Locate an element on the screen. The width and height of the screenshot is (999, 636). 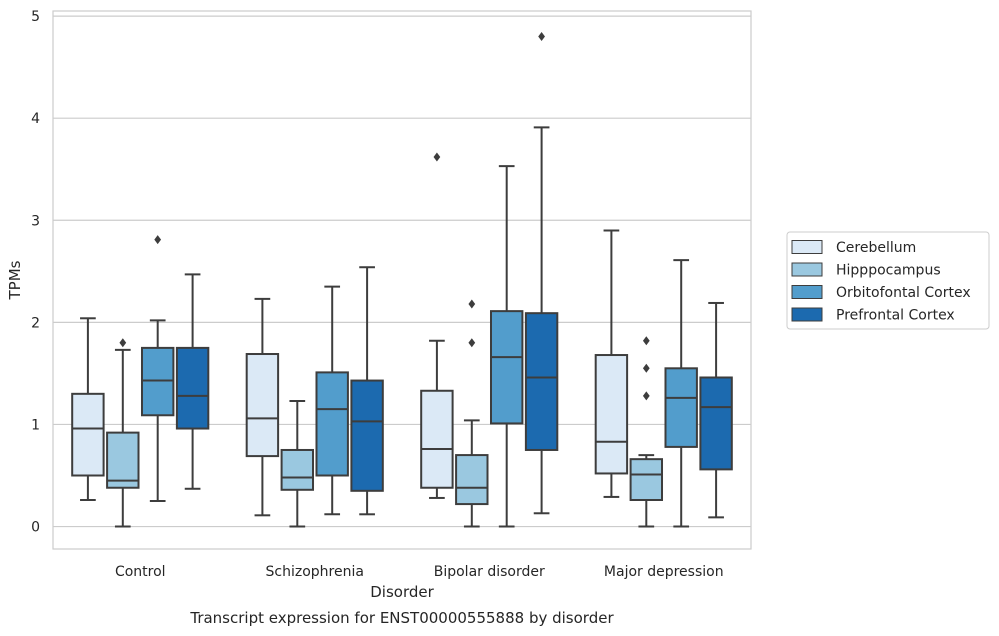
y-tick-label-2: 2 is located at coordinates (35, 323).